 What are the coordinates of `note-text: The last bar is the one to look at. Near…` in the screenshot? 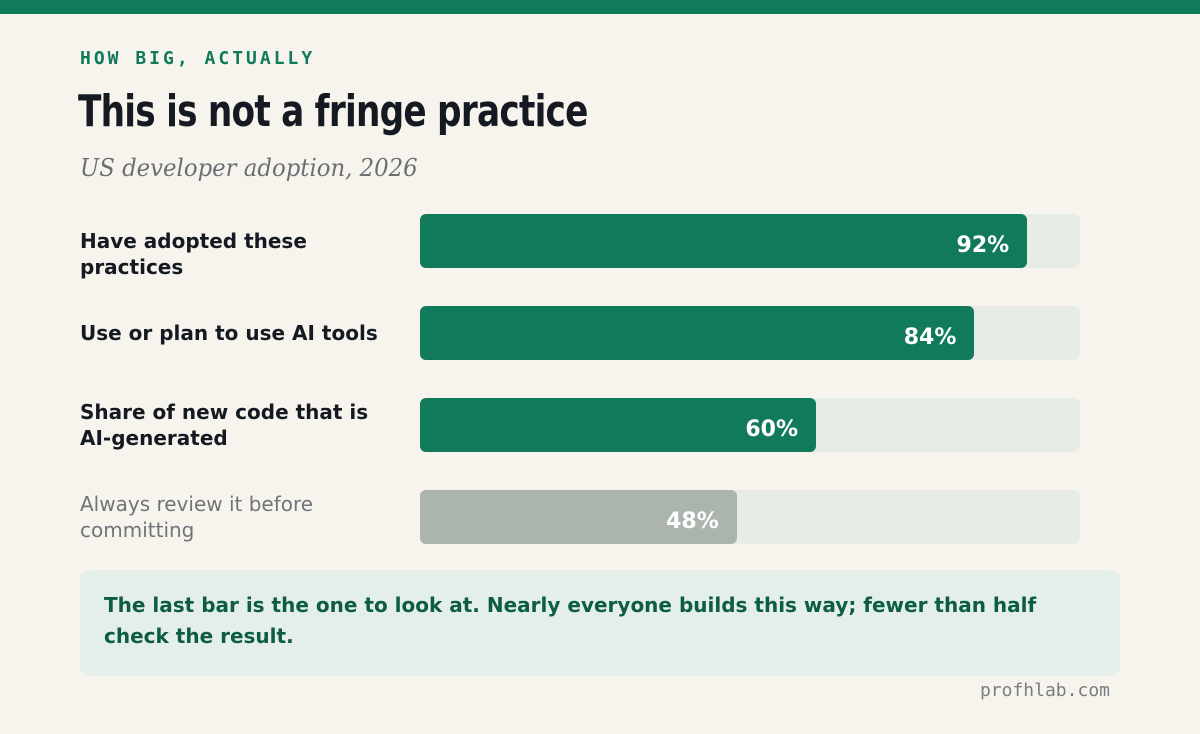 It's located at (570, 620).